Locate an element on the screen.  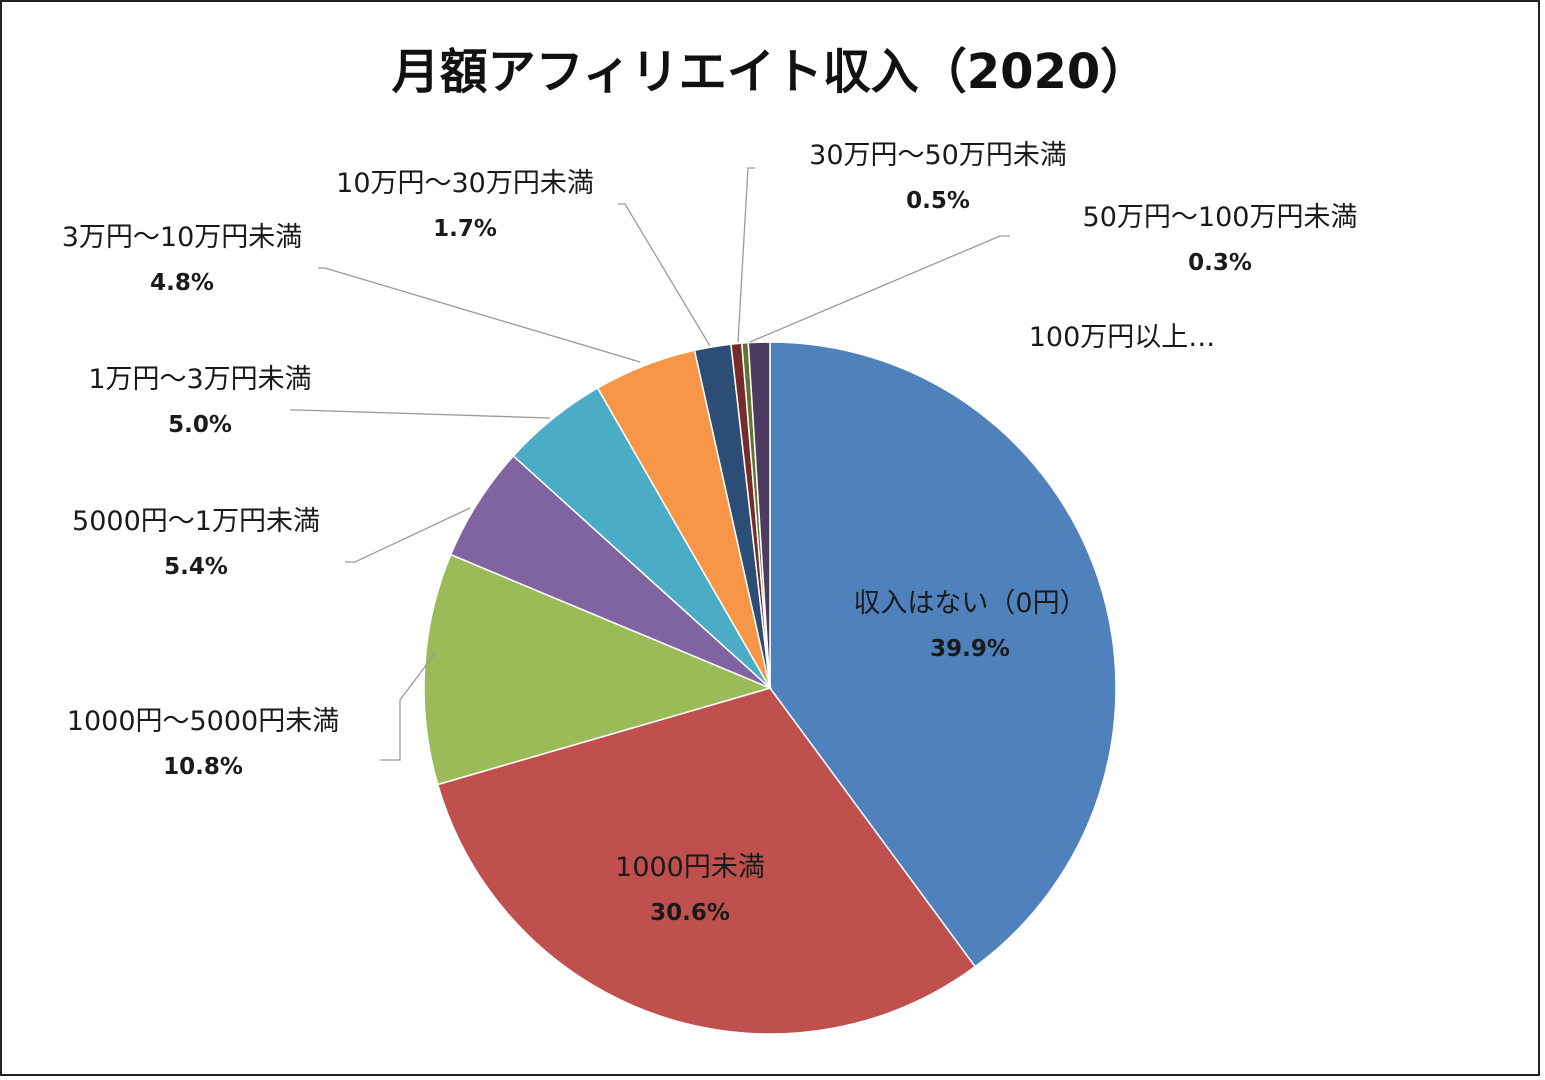
slice-label-3: 5000円～1万円未満 is located at coordinates (196, 521).